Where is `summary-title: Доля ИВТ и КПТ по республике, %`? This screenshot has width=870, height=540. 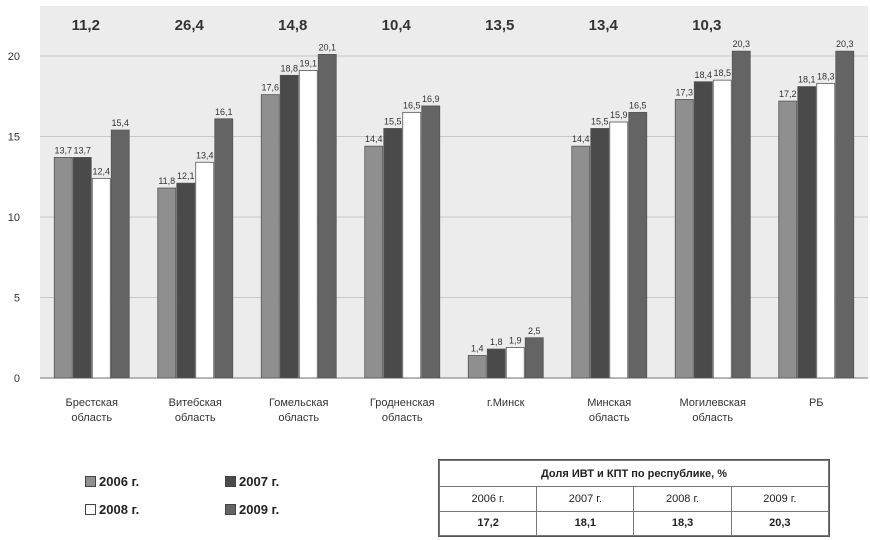 summary-title: Доля ИВТ и КПТ по республике, % is located at coordinates (634, 473).